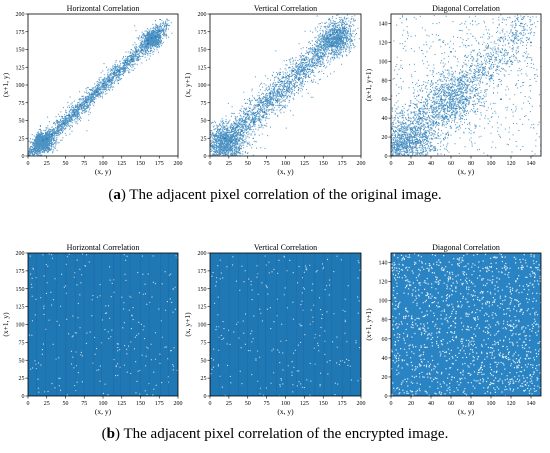  Describe the element at coordinates (285, 404) in the screenshot. I see `x-tick-label: 100` at that location.